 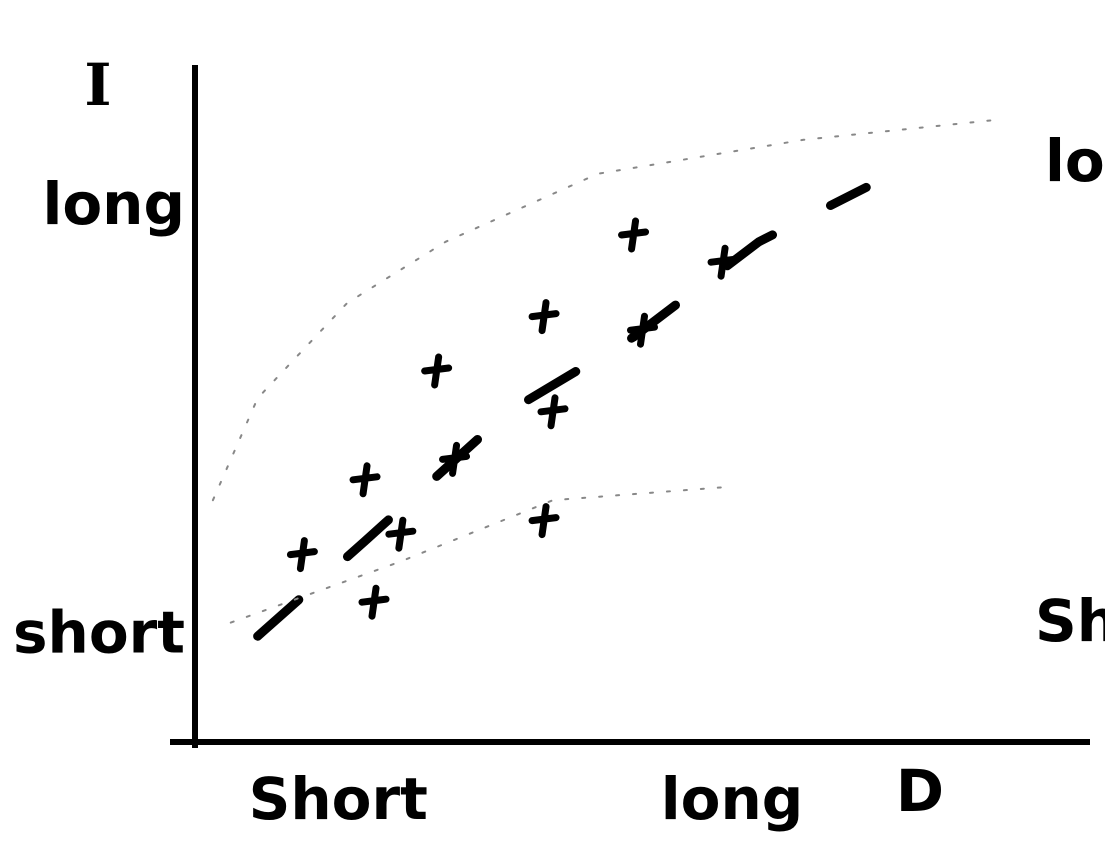 I want to click on y-axis-label: I, so click(x=97, y=85).